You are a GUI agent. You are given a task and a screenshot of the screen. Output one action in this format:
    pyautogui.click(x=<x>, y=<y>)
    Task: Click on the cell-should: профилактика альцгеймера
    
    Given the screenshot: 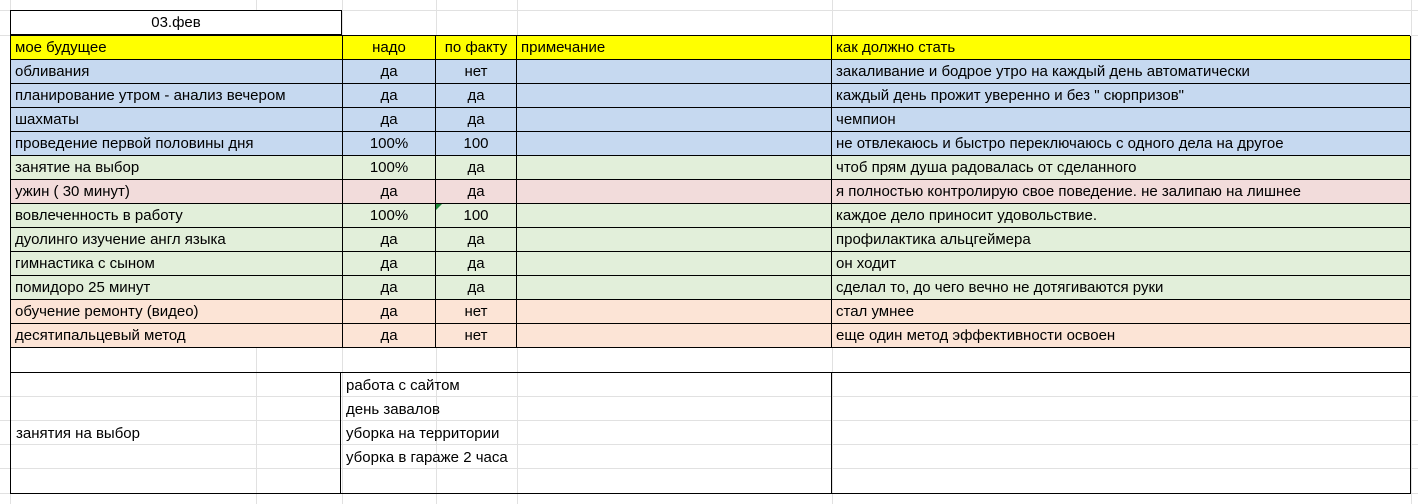 What is the action you would take?
    pyautogui.click(x=1121, y=240)
    